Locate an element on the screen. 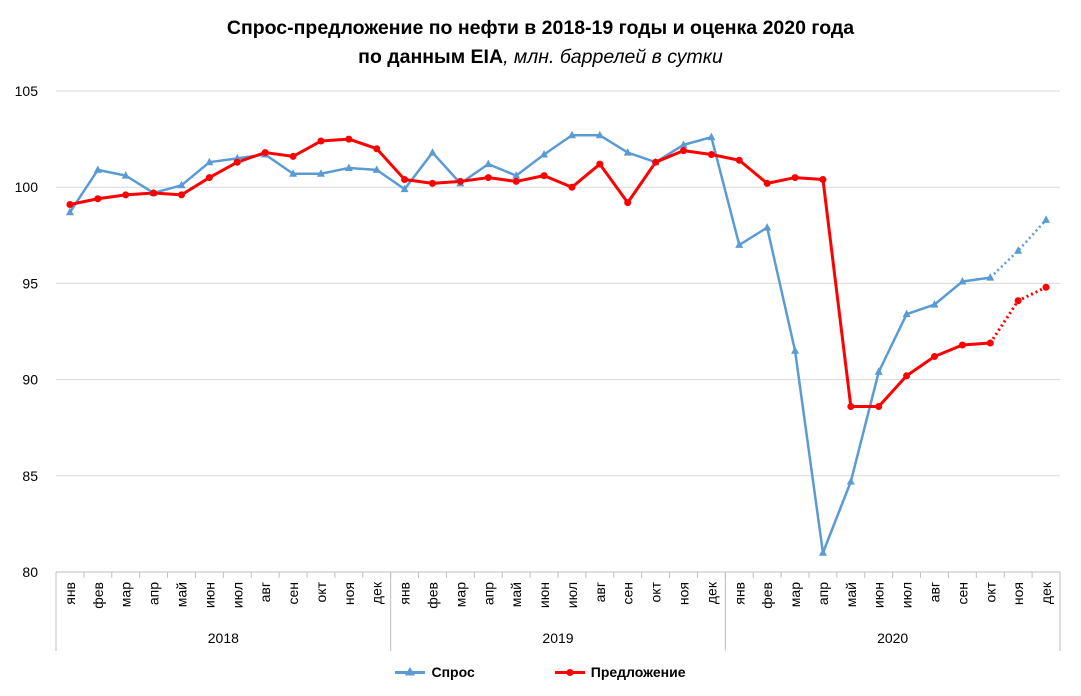 The height and width of the screenshot is (696, 1081). y-tick-label: 105 is located at coordinates (27, 91).